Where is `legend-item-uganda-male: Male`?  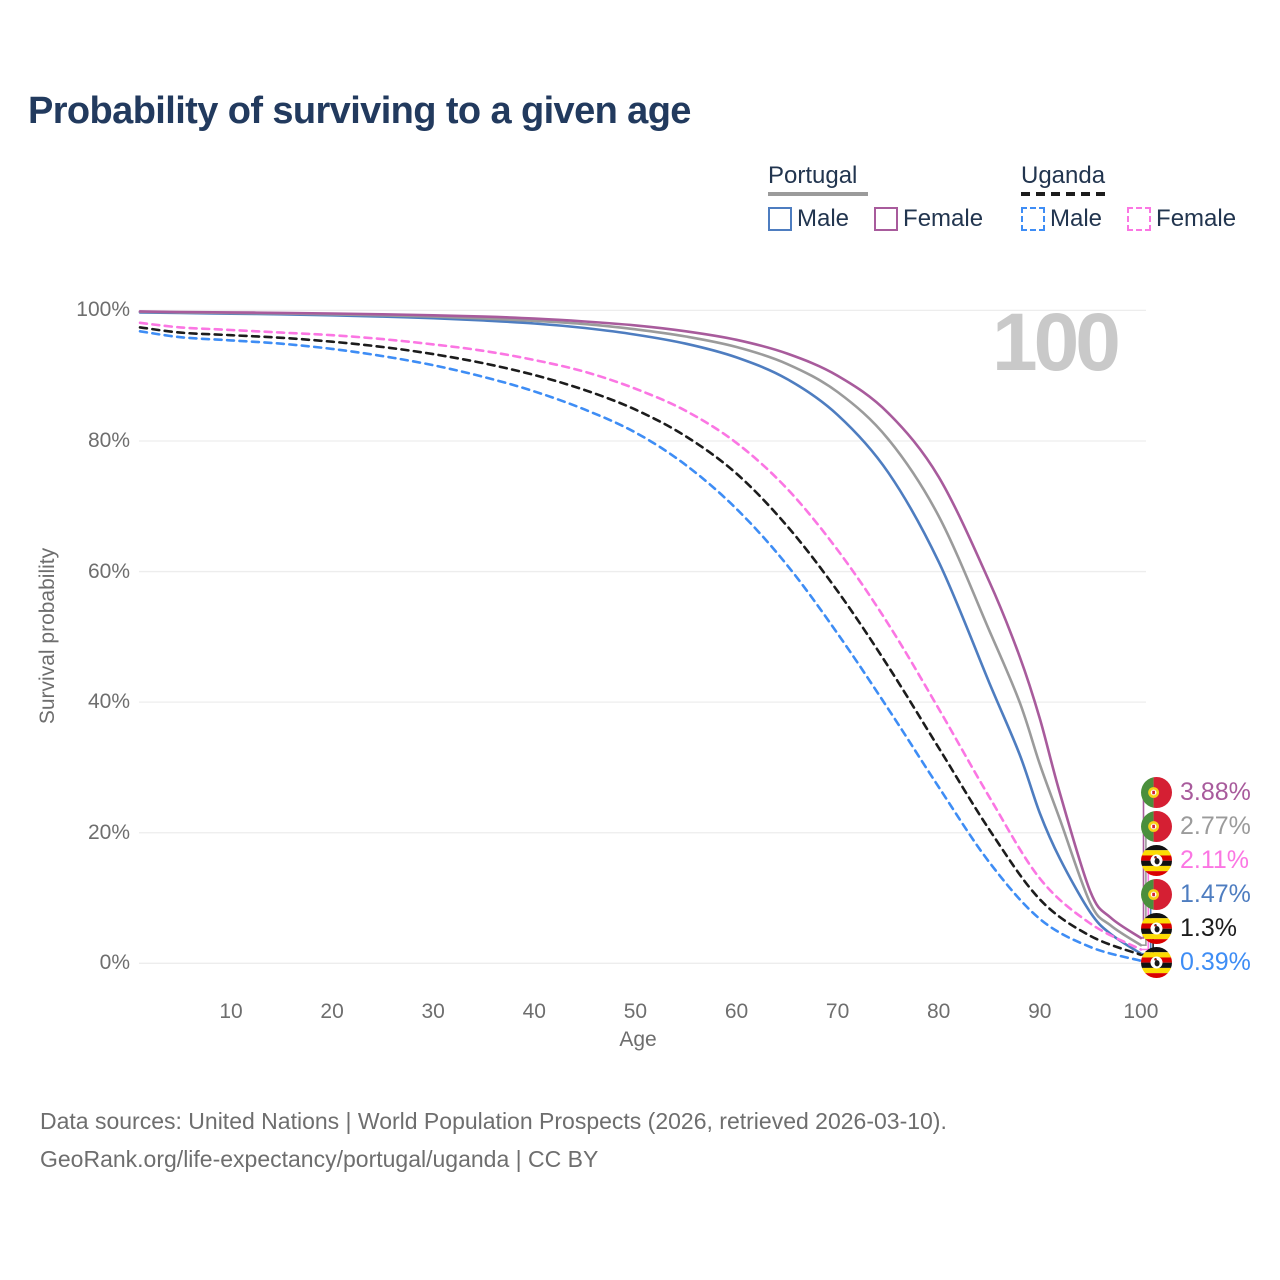
legend-item-uganda-male: Male is located at coordinates (1061, 219).